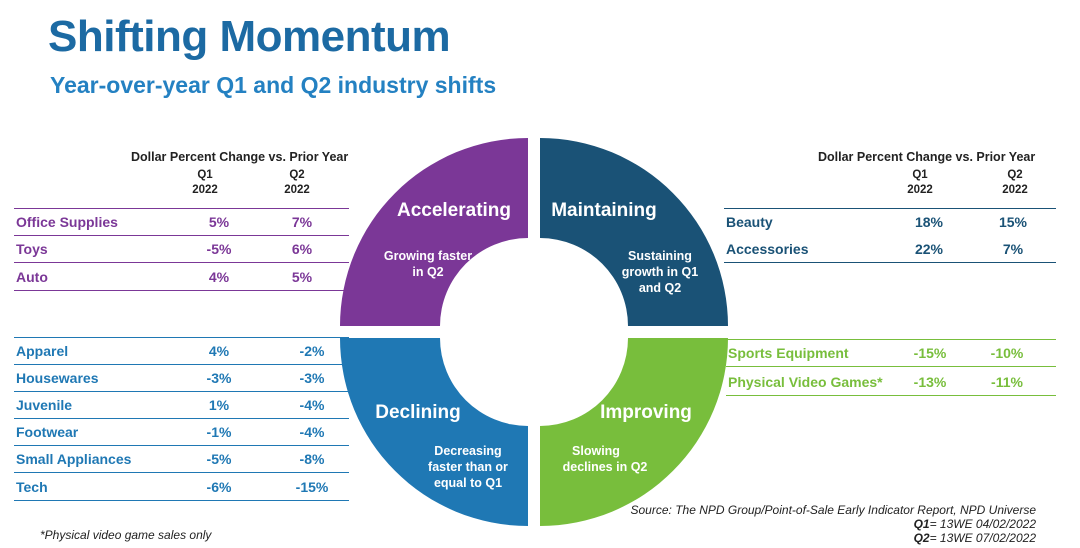 The width and height of the screenshot is (1080, 548). I want to click on category-label: Toys, so click(32, 249).